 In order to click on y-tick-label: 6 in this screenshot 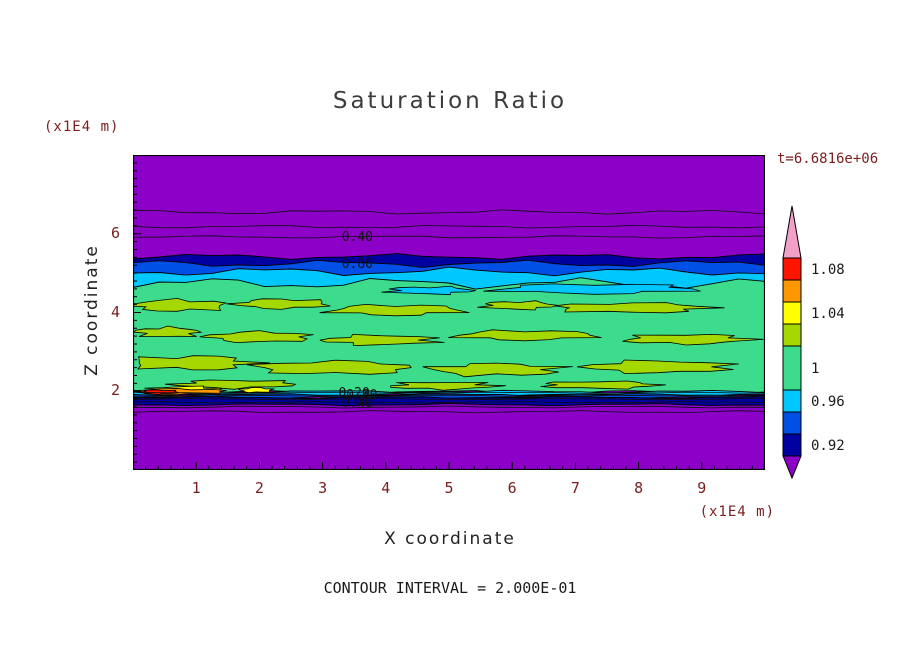, I will do `click(115, 232)`.